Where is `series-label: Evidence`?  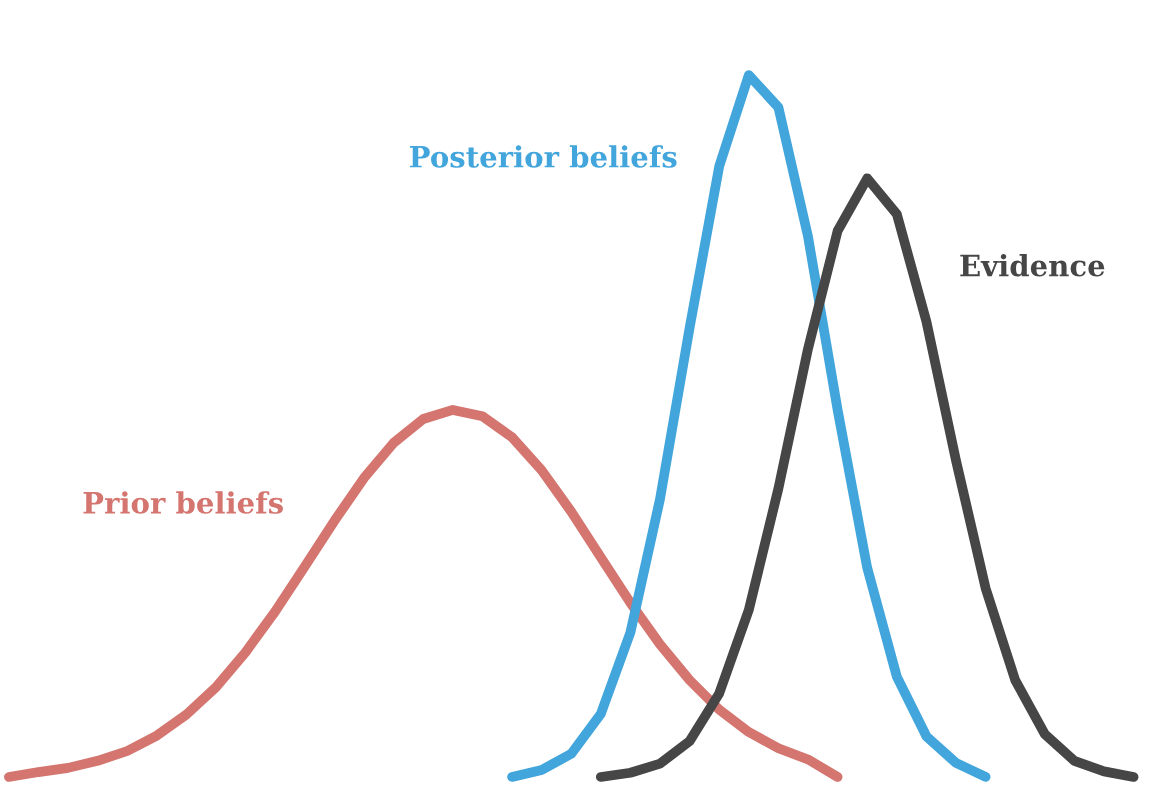 series-label: Evidence is located at coordinates (1032, 265).